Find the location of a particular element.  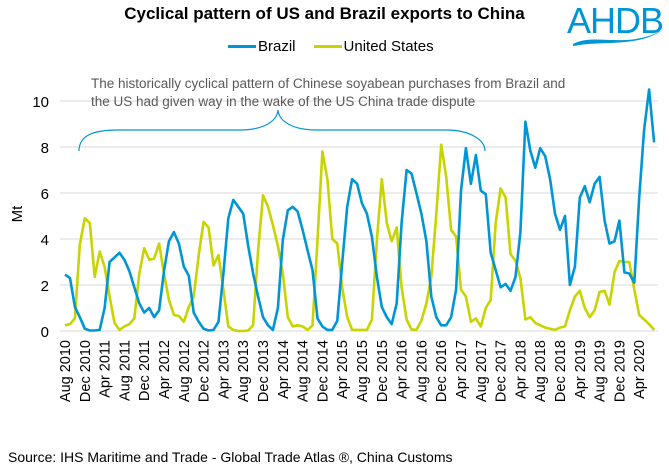

x-tick-label: Dec 2016 is located at coordinates (442, 371).